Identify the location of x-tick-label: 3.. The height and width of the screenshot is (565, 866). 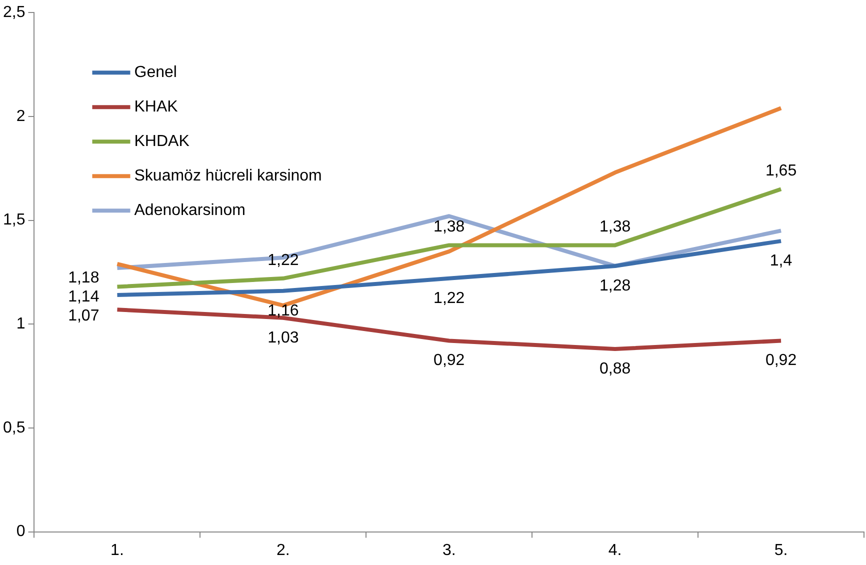
(449, 550).